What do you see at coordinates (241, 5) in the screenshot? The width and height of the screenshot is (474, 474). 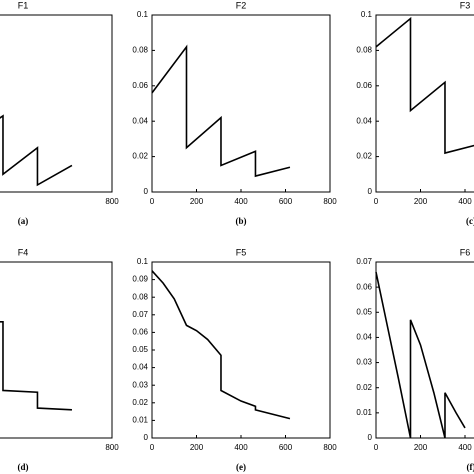 I see `panel-title: F2` at bounding box center [241, 5].